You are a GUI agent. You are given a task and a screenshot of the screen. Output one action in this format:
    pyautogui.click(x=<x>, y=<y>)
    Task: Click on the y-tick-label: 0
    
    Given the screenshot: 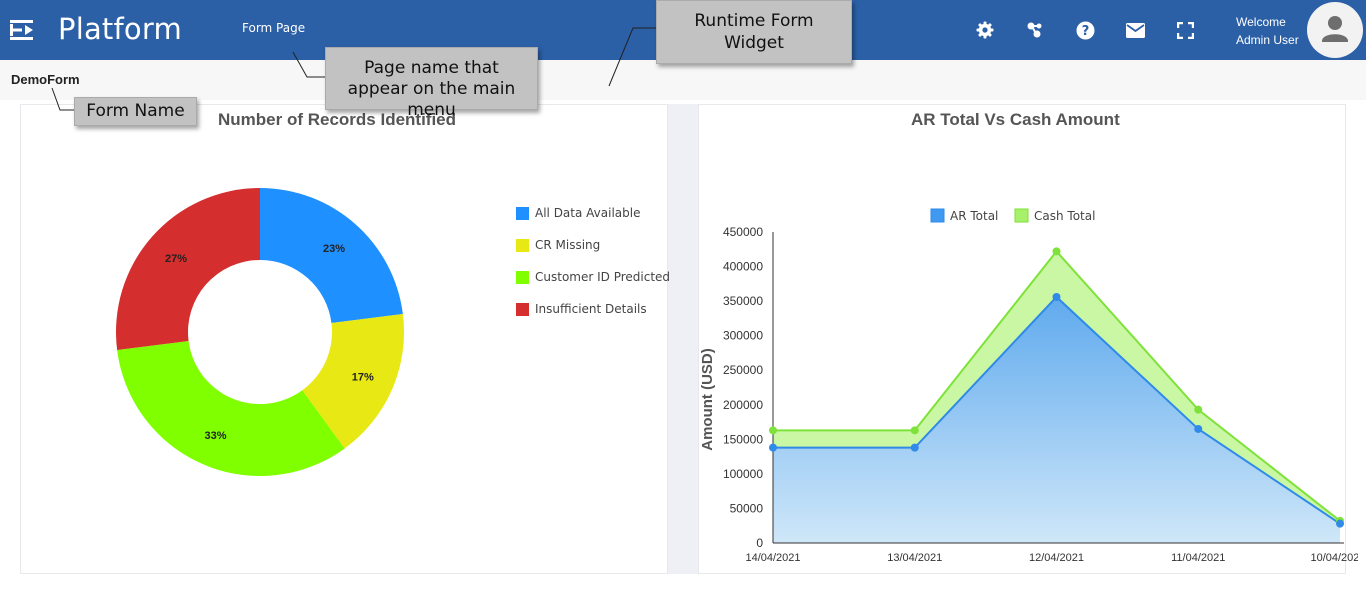 What is the action you would take?
    pyautogui.click(x=759, y=543)
    